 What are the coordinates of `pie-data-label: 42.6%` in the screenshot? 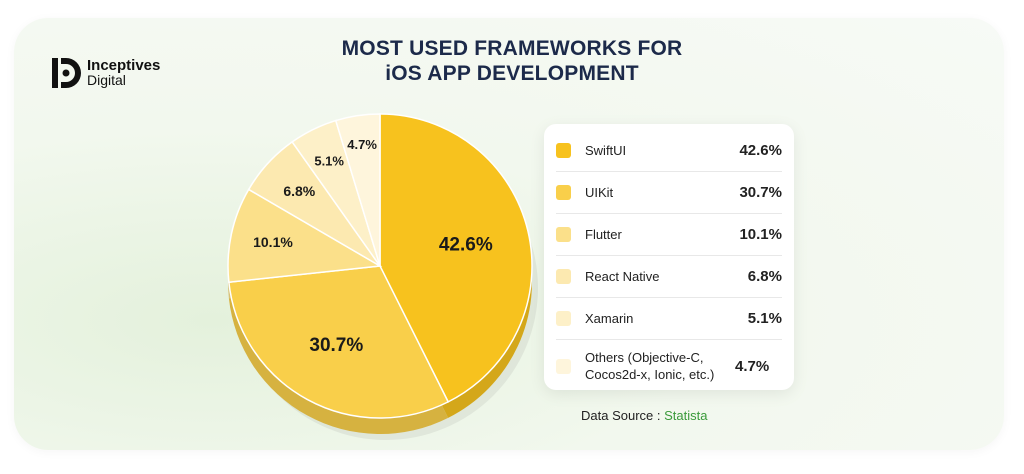 It's located at (466, 245).